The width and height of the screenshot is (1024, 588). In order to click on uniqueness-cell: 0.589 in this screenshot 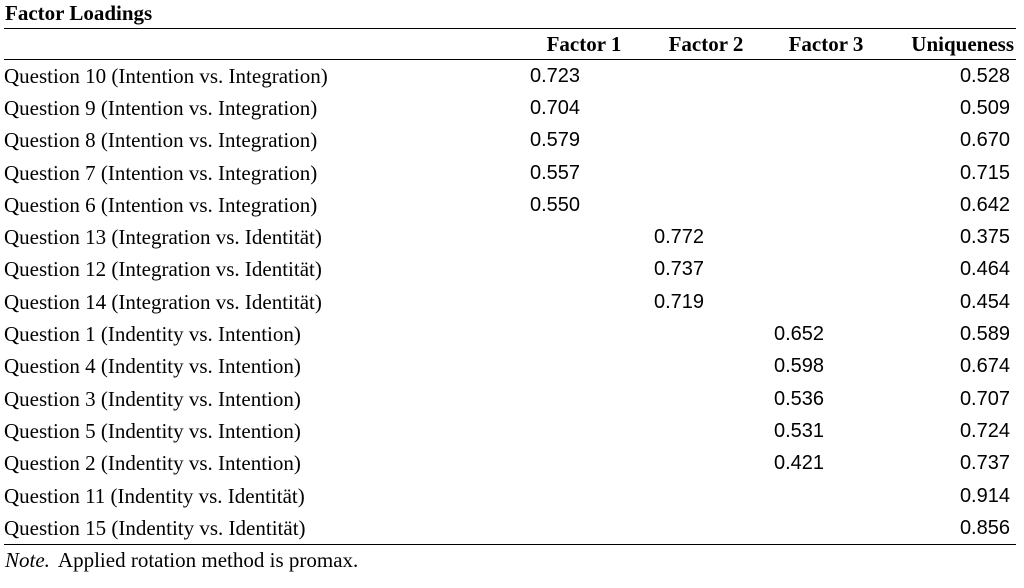, I will do `click(984, 334)`.